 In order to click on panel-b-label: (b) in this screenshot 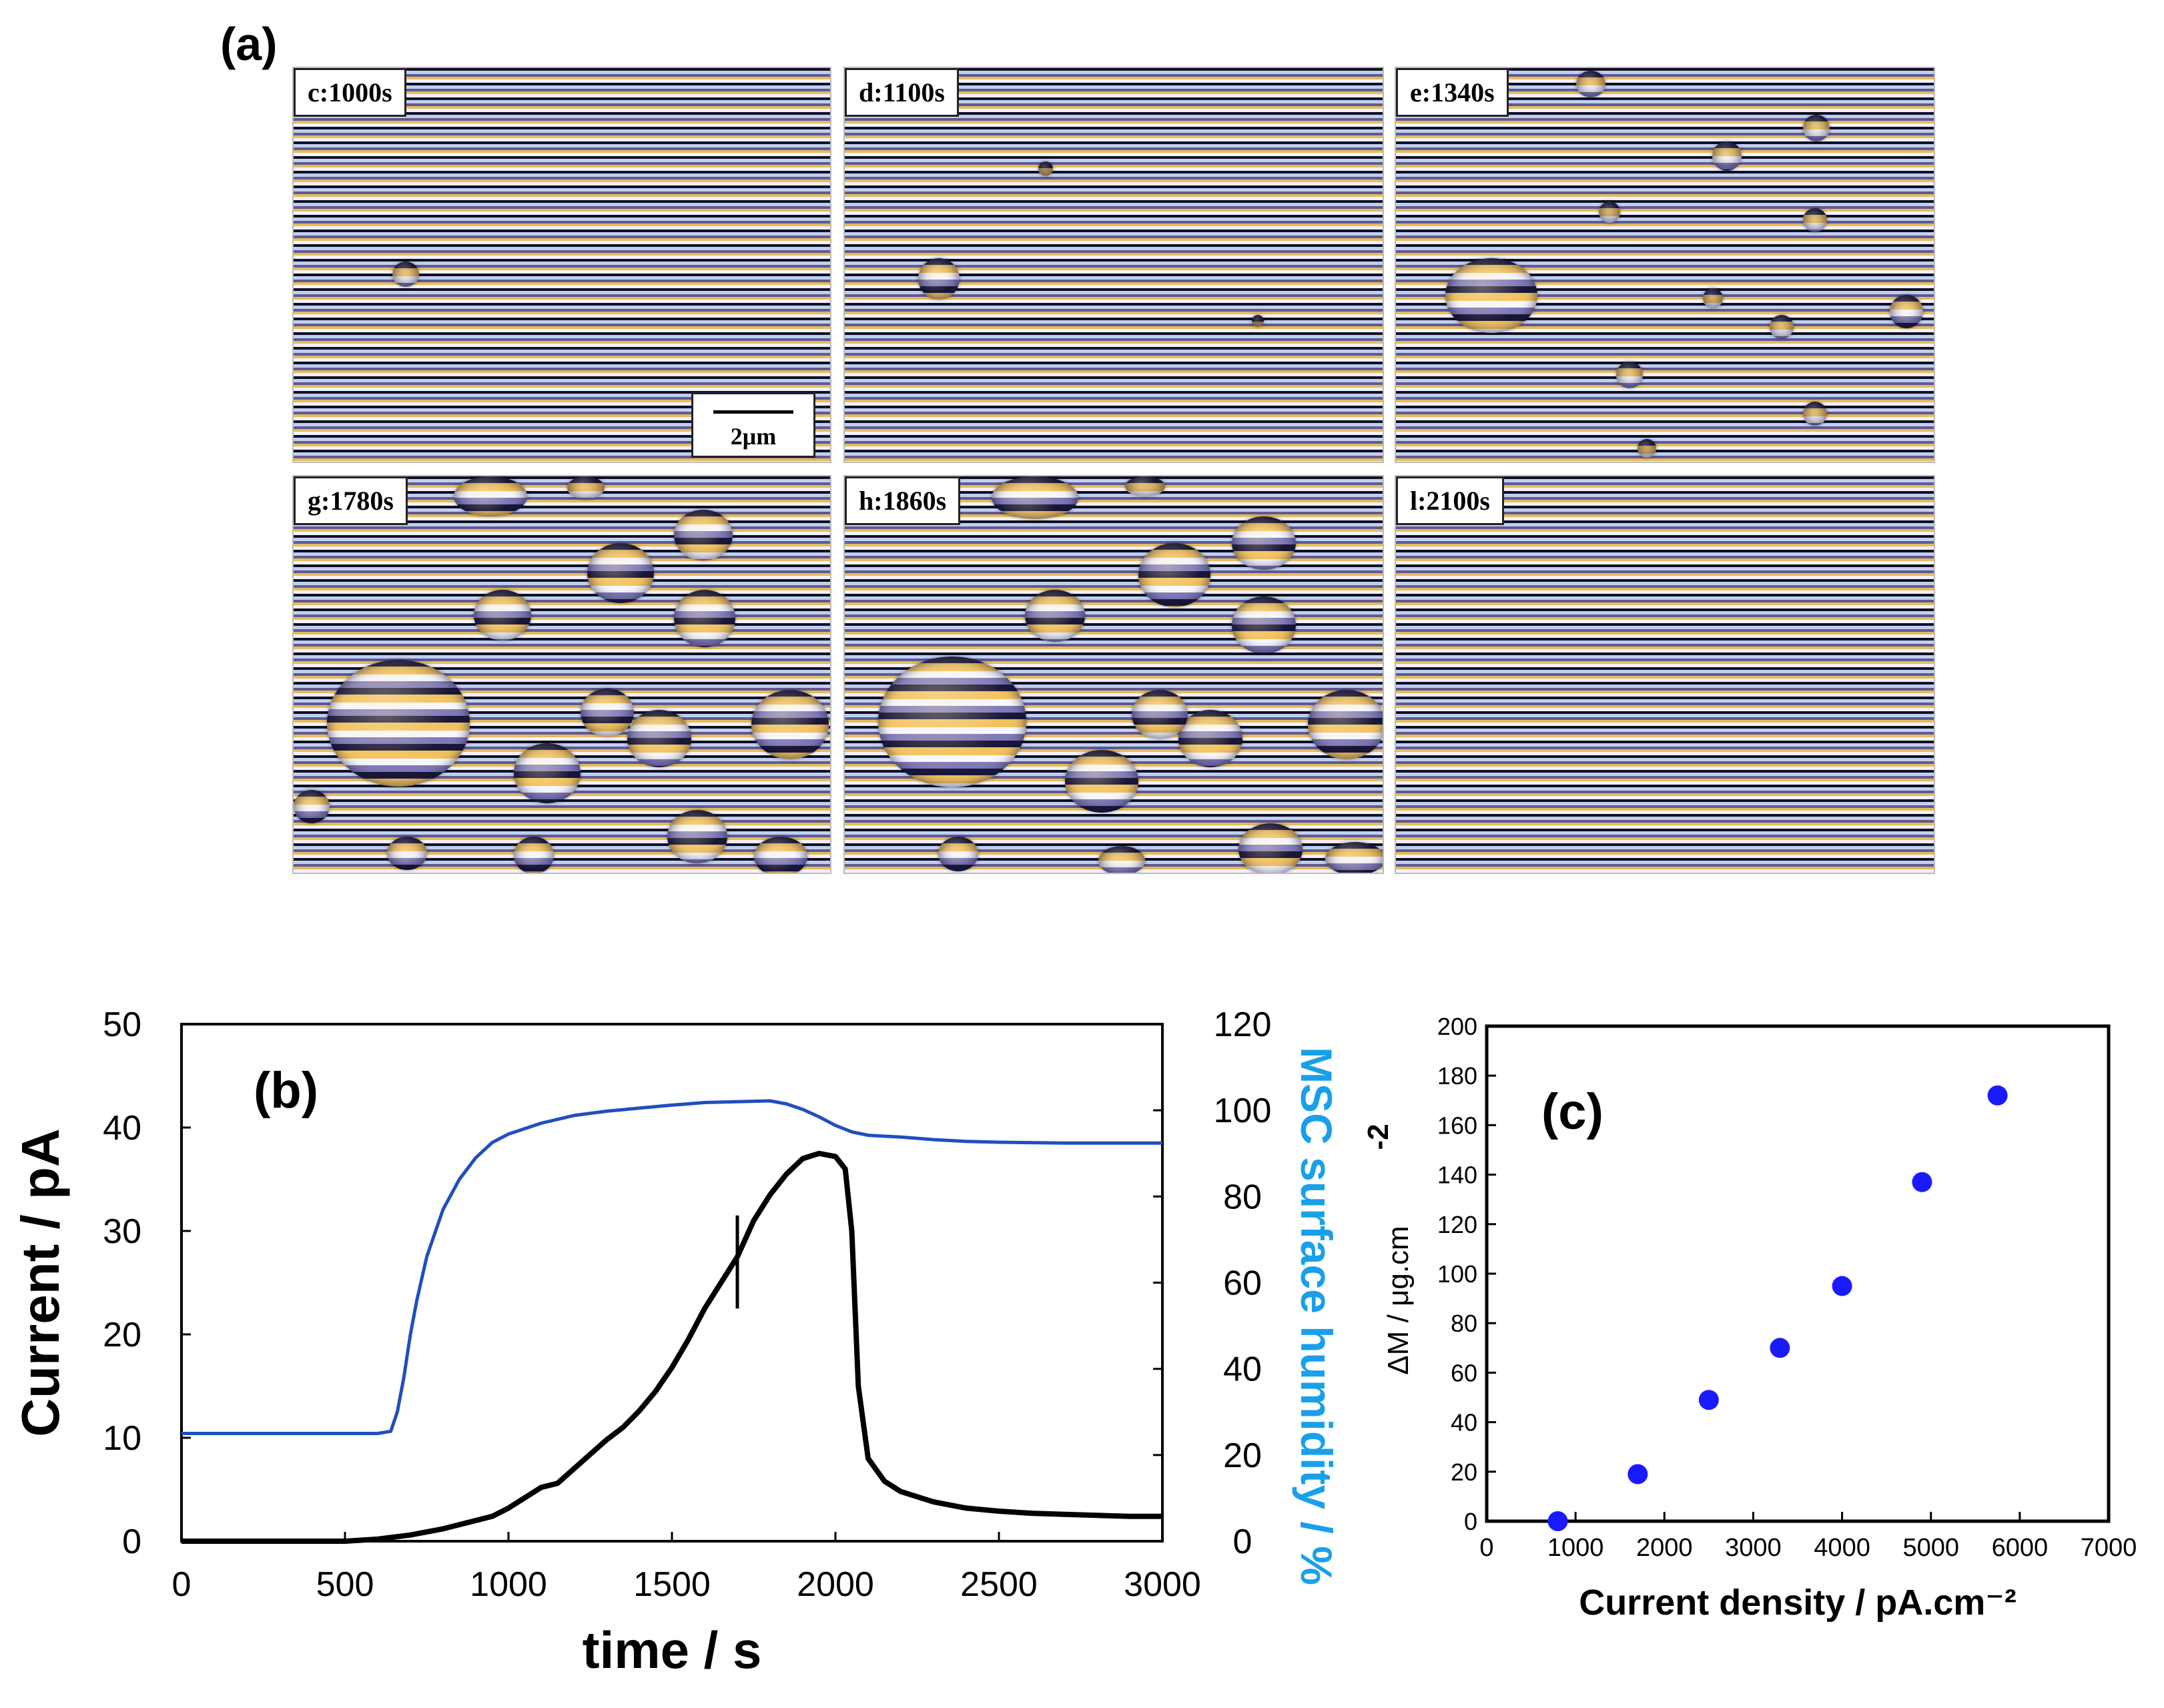, I will do `click(286, 1091)`.